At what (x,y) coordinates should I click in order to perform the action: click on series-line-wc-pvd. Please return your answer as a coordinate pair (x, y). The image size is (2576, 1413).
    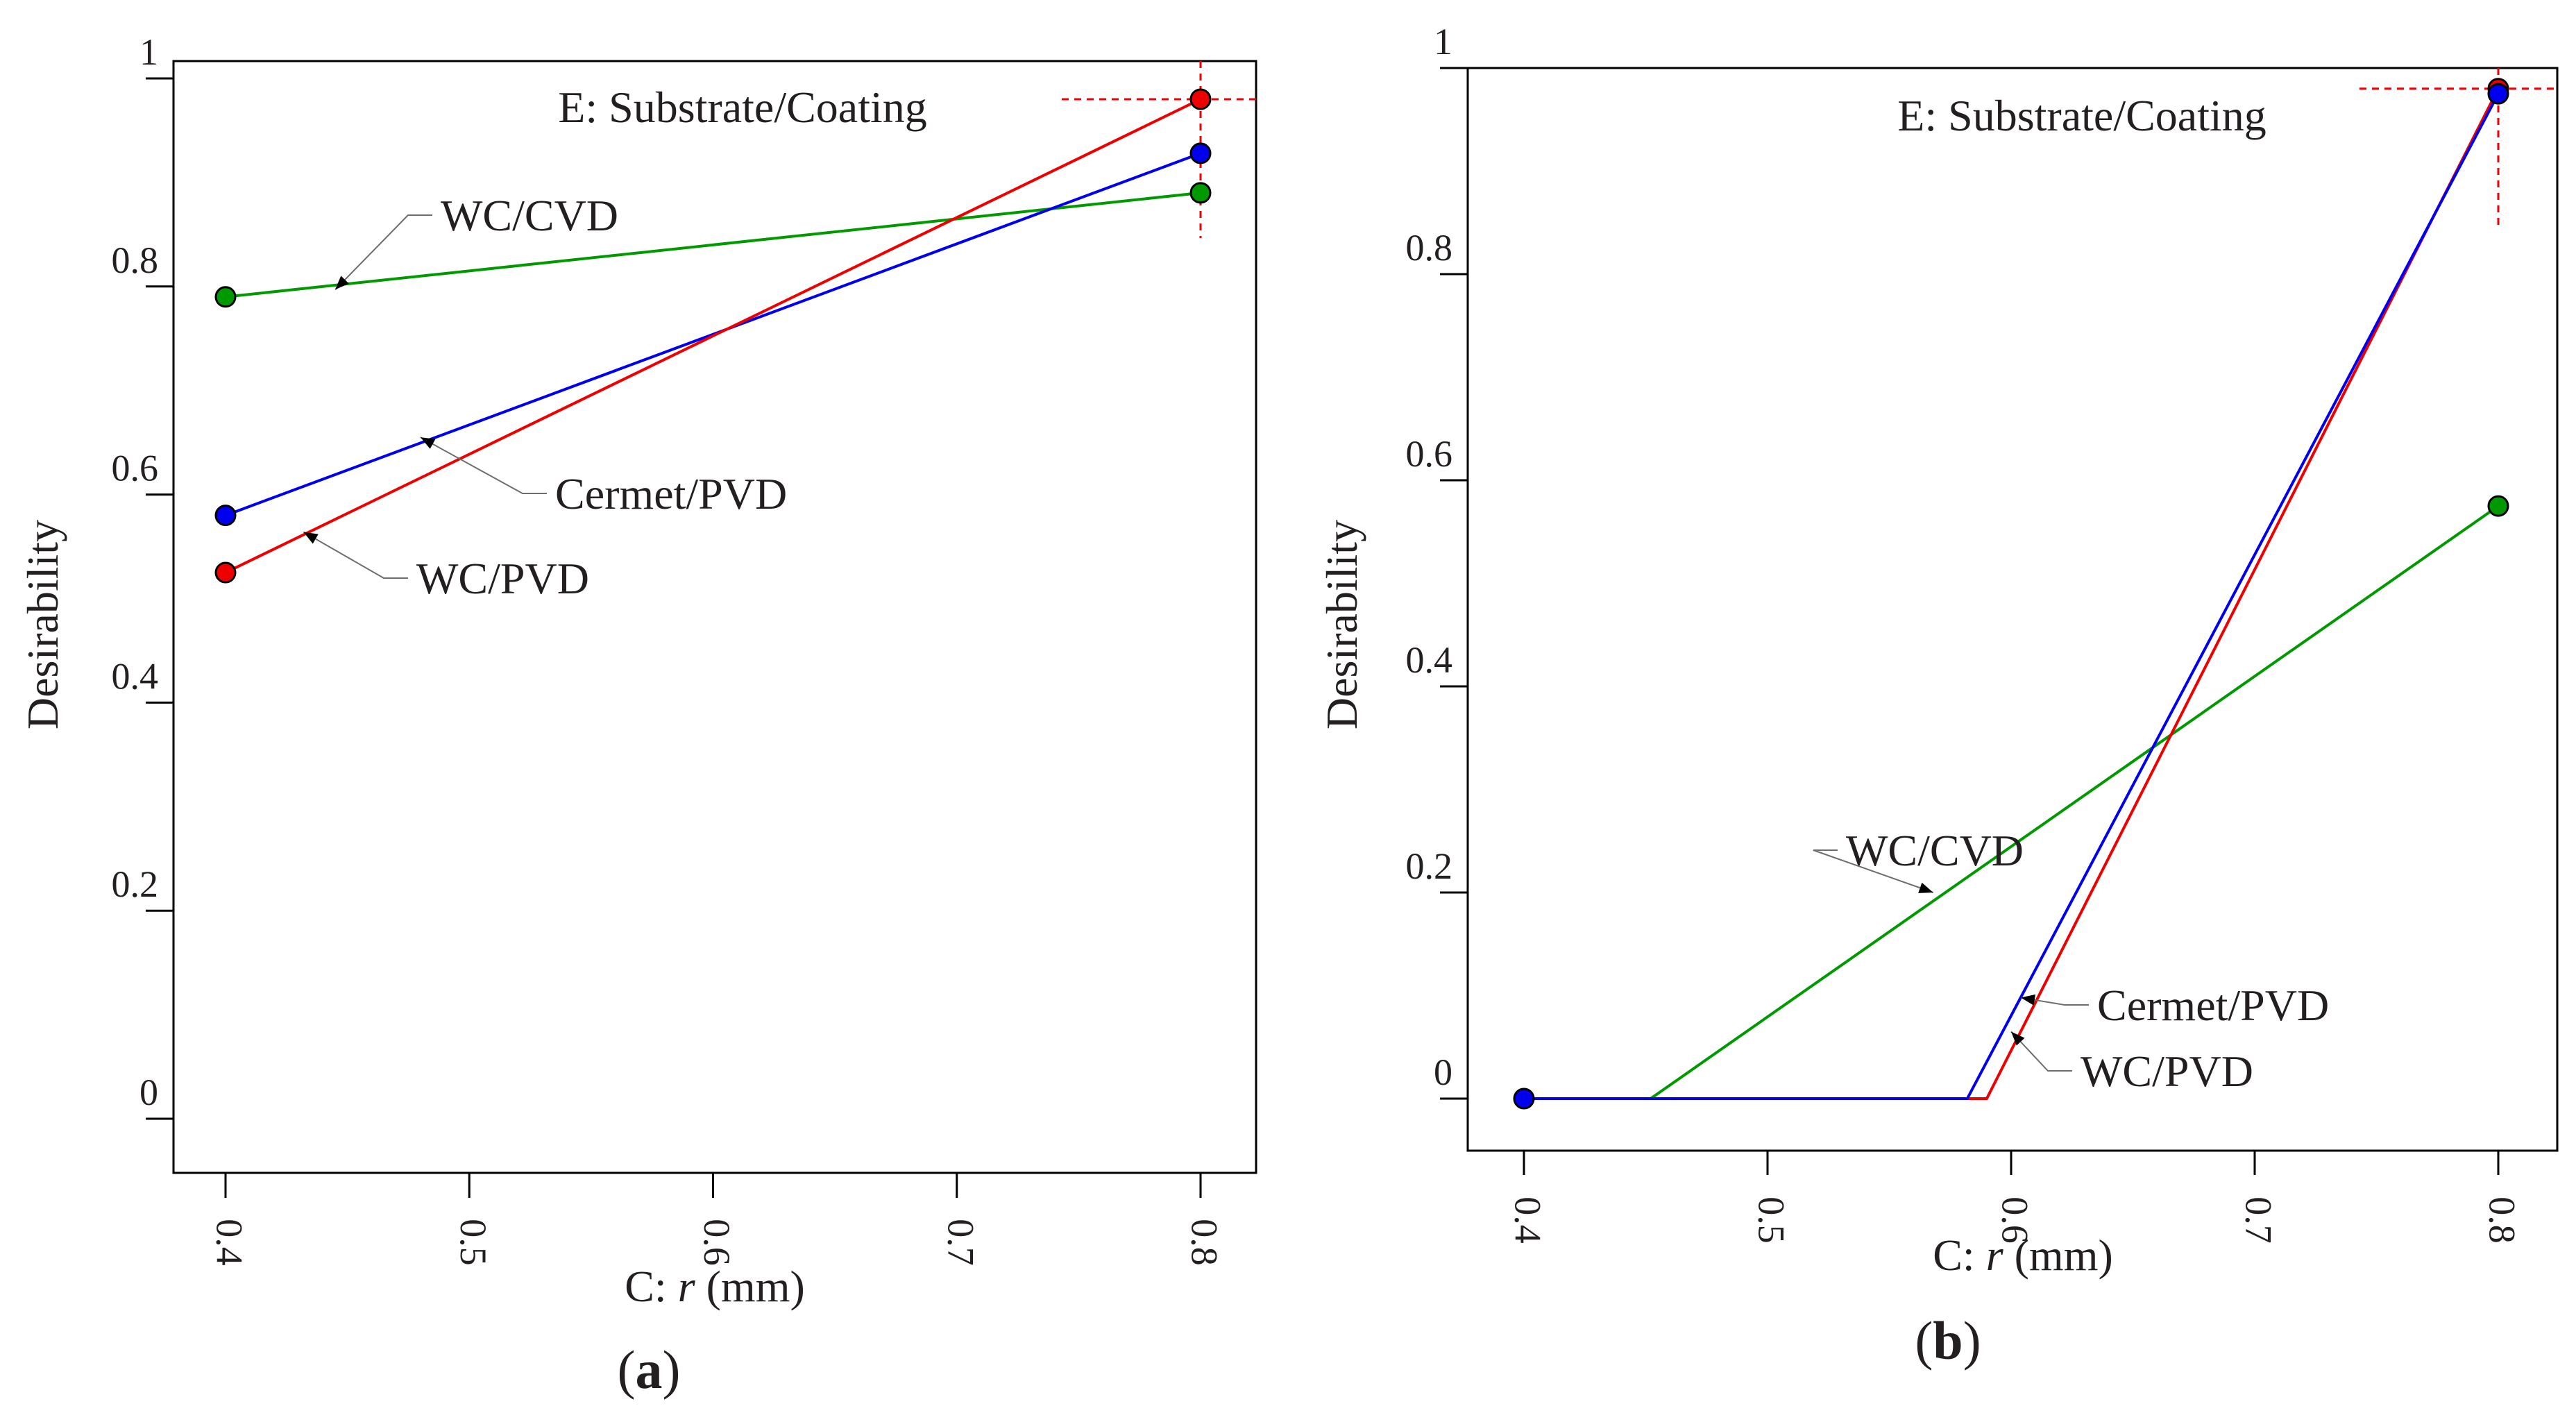
    Looking at the image, I should click on (713, 336).